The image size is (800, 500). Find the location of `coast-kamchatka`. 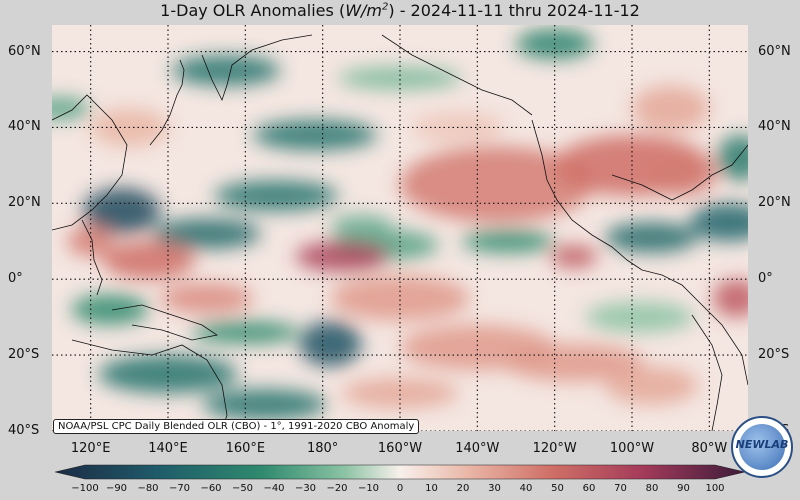

coast-kamchatka is located at coordinates (257, 68).